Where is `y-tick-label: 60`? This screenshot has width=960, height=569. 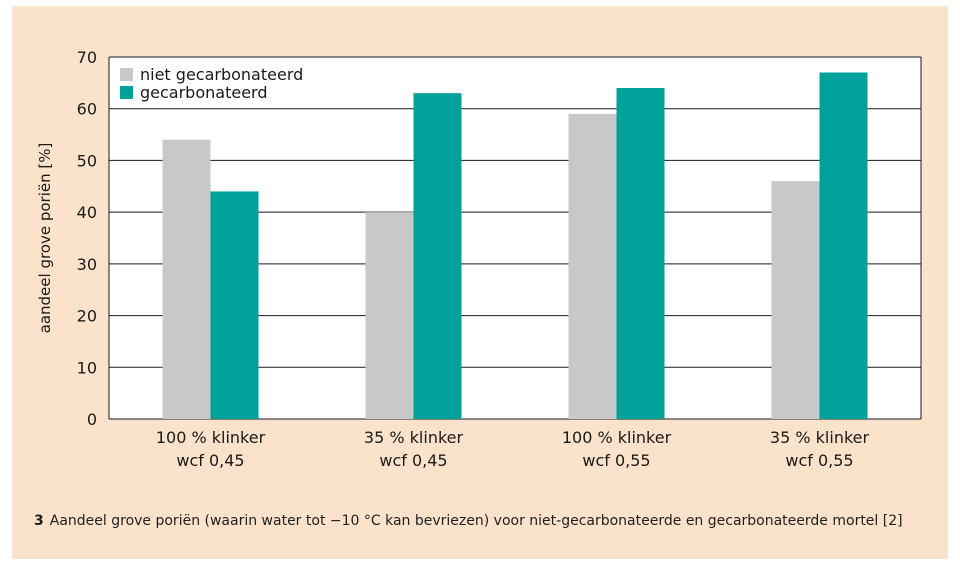
y-tick-label: 60 is located at coordinates (87, 109).